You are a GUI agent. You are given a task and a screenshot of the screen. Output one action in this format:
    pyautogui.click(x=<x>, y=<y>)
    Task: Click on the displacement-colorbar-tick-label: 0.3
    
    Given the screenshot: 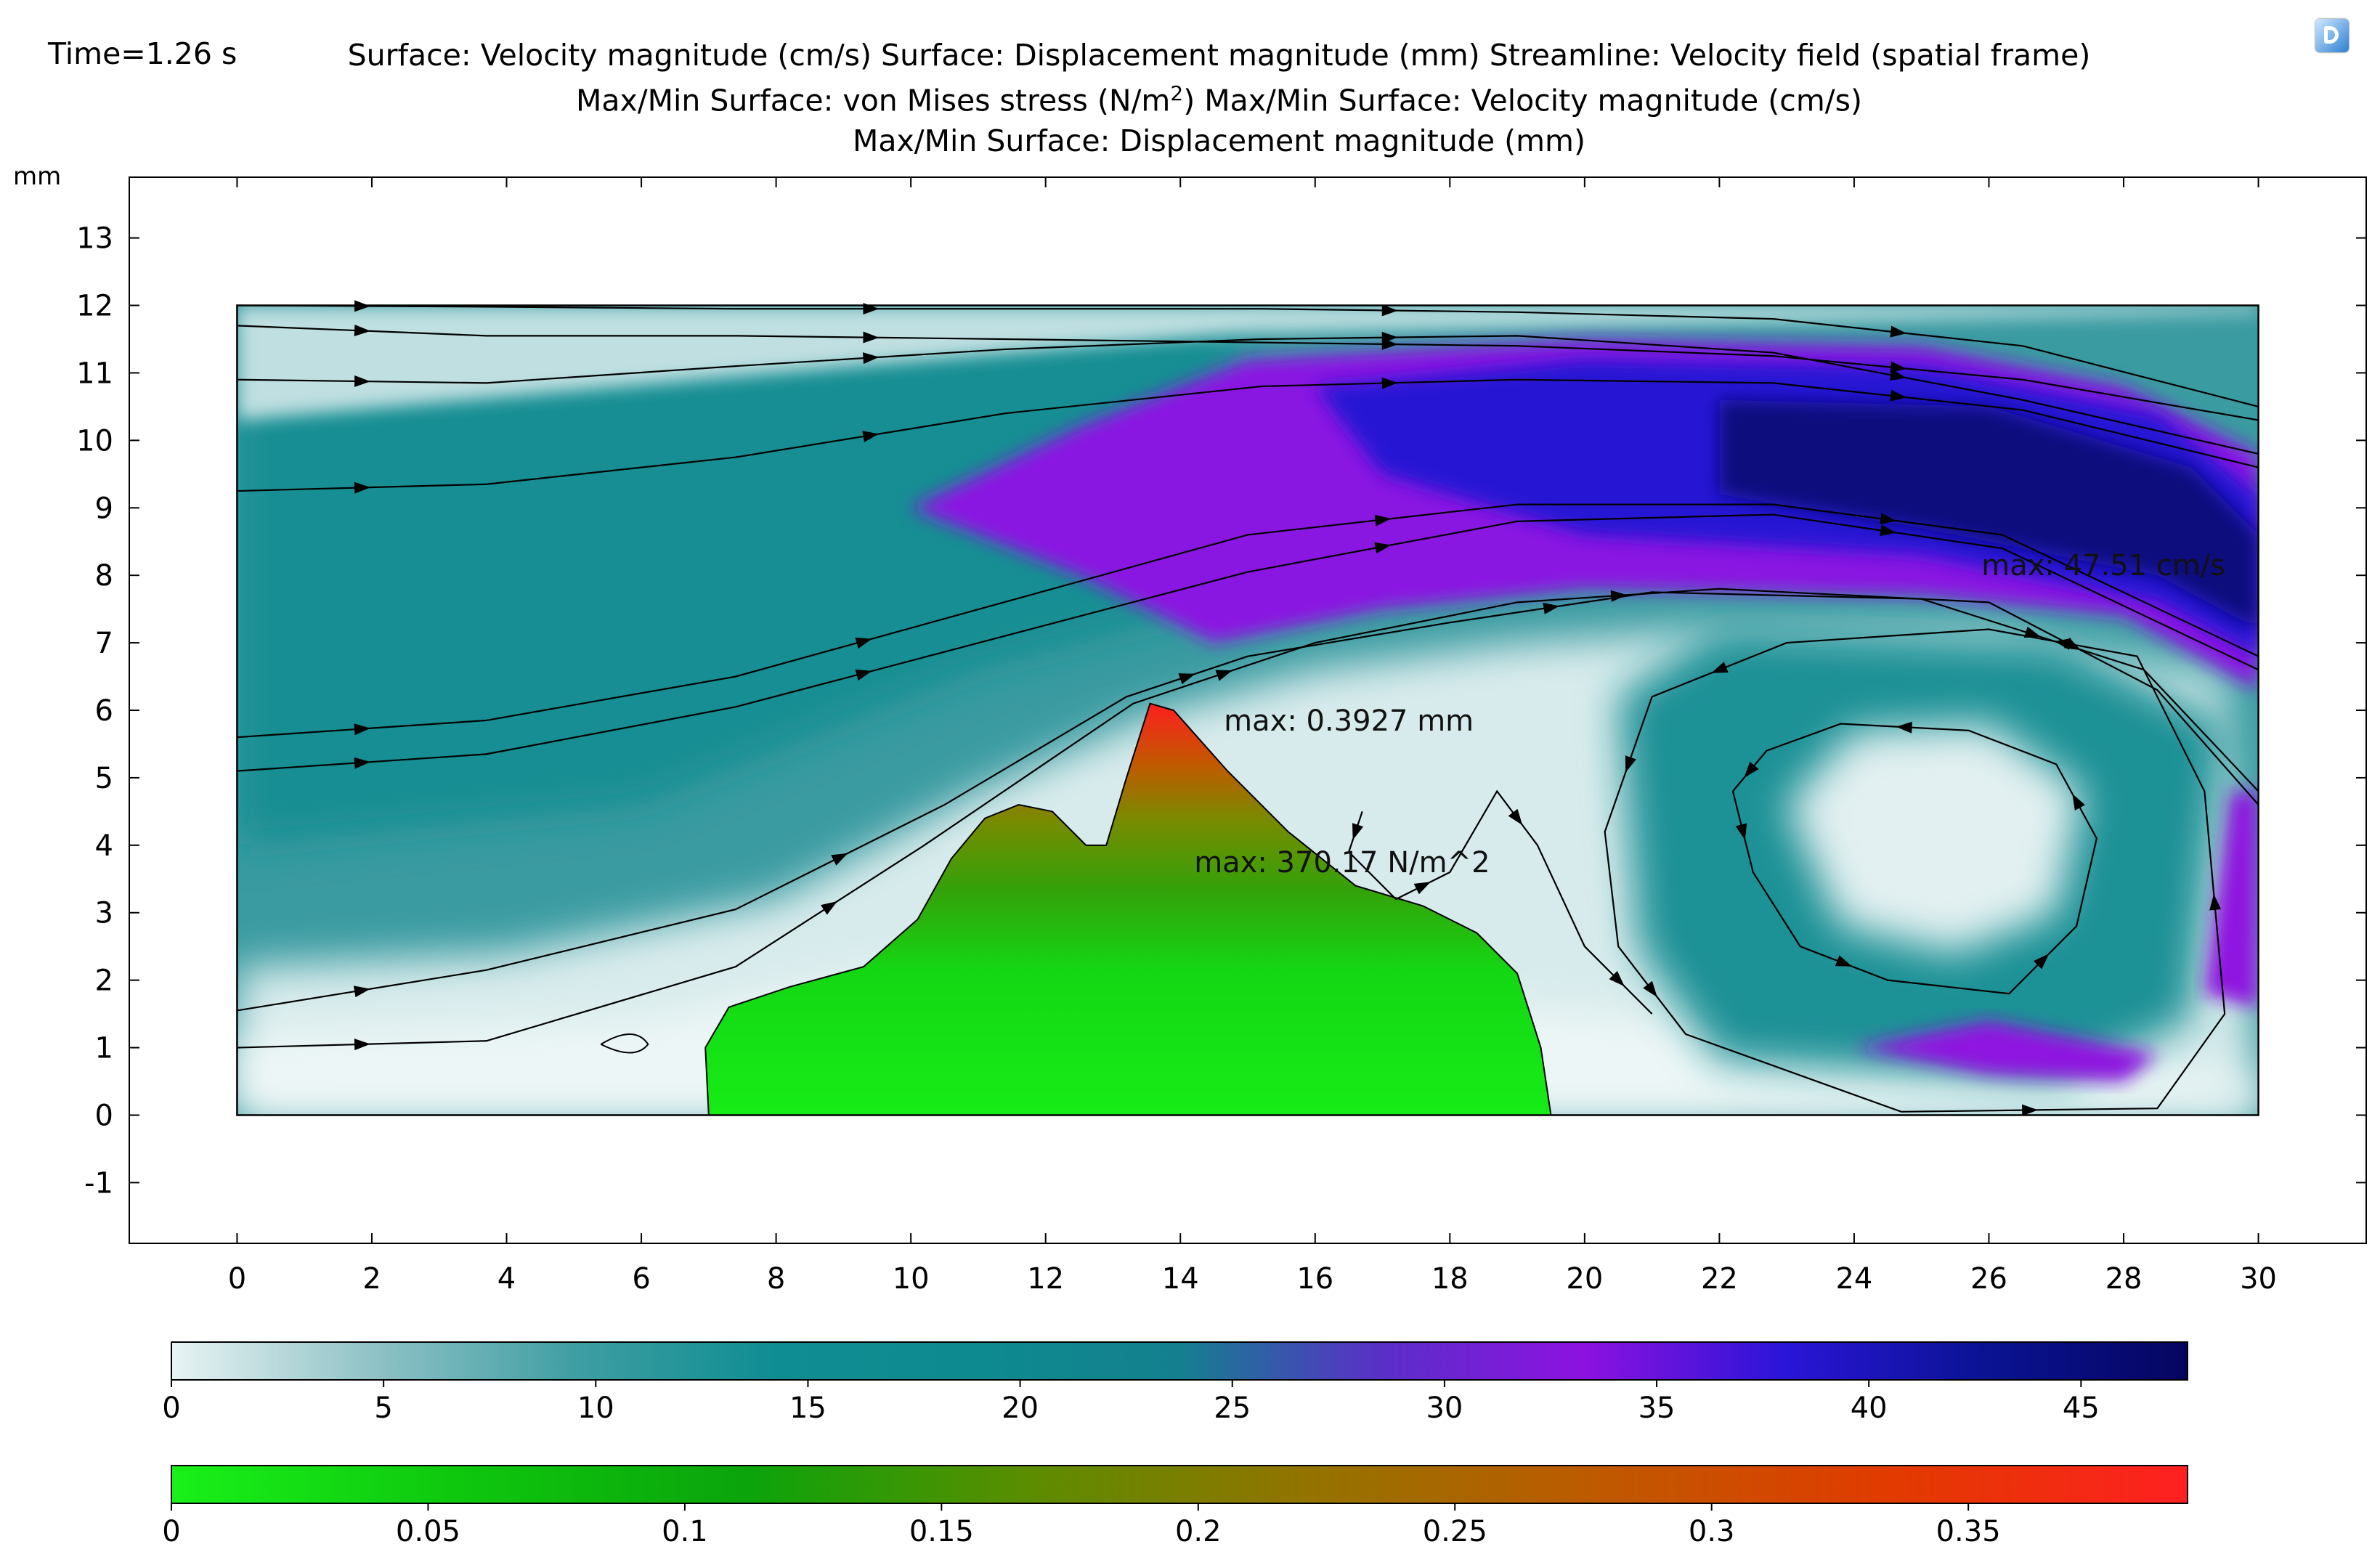 What is the action you would take?
    pyautogui.click(x=1712, y=1529)
    